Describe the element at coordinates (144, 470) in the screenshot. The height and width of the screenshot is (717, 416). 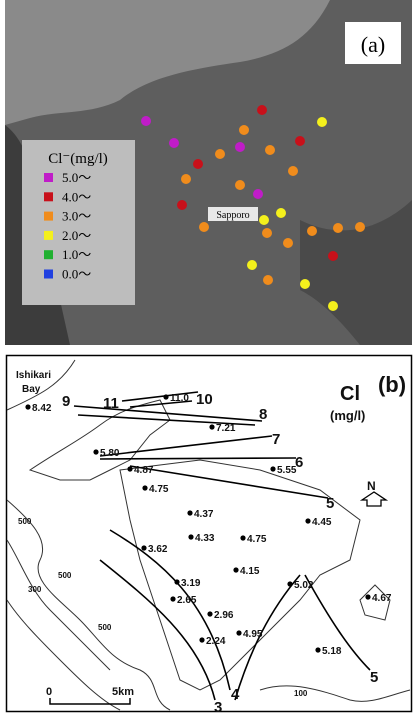
I see `point-value: 4.87` at that location.